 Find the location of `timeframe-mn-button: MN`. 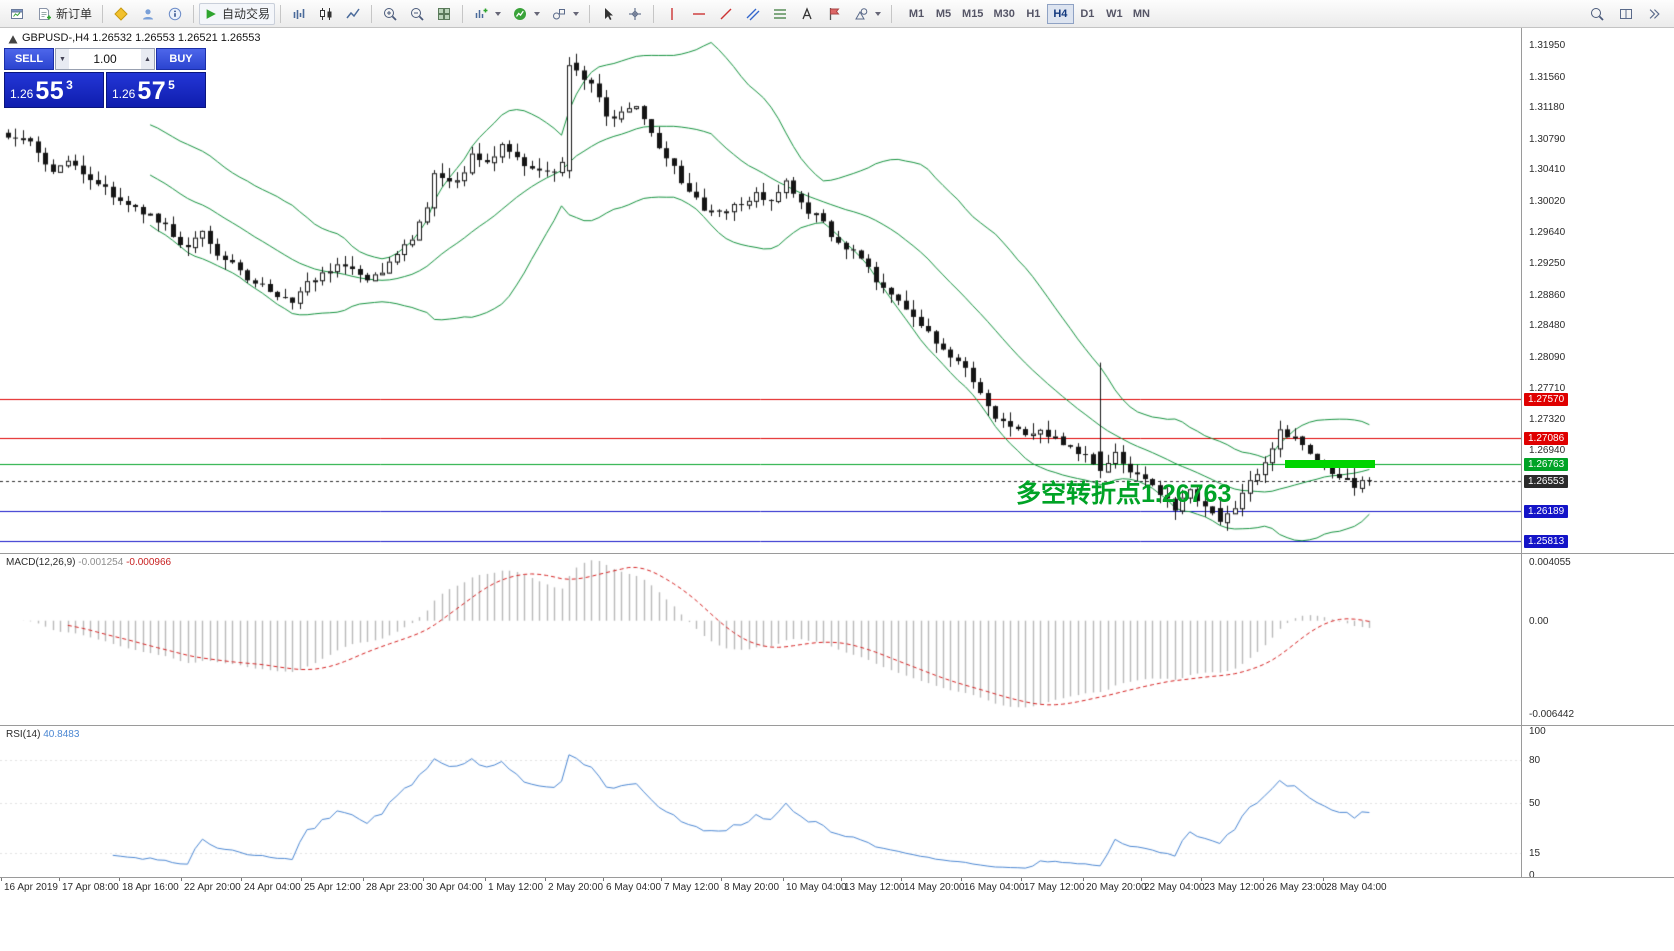

timeframe-mn-button: MN is located at coordinates (1141, 14).